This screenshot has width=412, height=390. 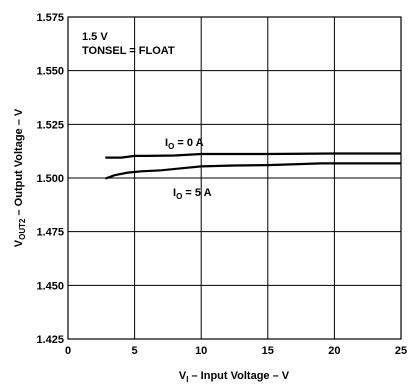 What do you see at coordinates (174, 193) in the screenshot?
I see `series-label-io-5a-main: I` at bounding box center [174, 193].